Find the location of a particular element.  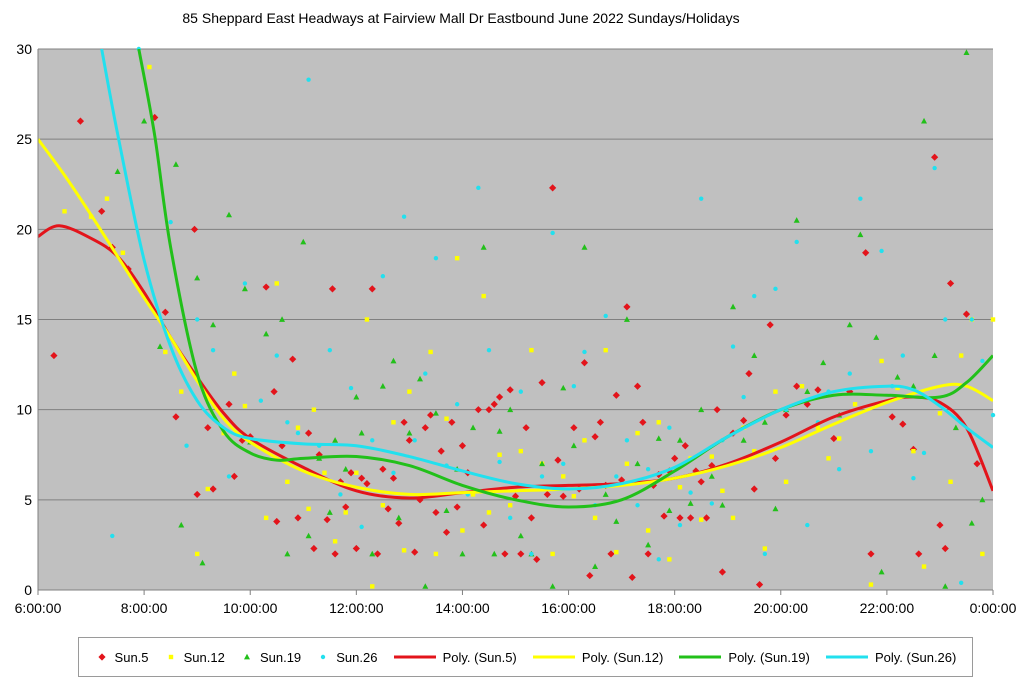

x-tick-label: 20:00:00 is located at coordinates (781, 608).